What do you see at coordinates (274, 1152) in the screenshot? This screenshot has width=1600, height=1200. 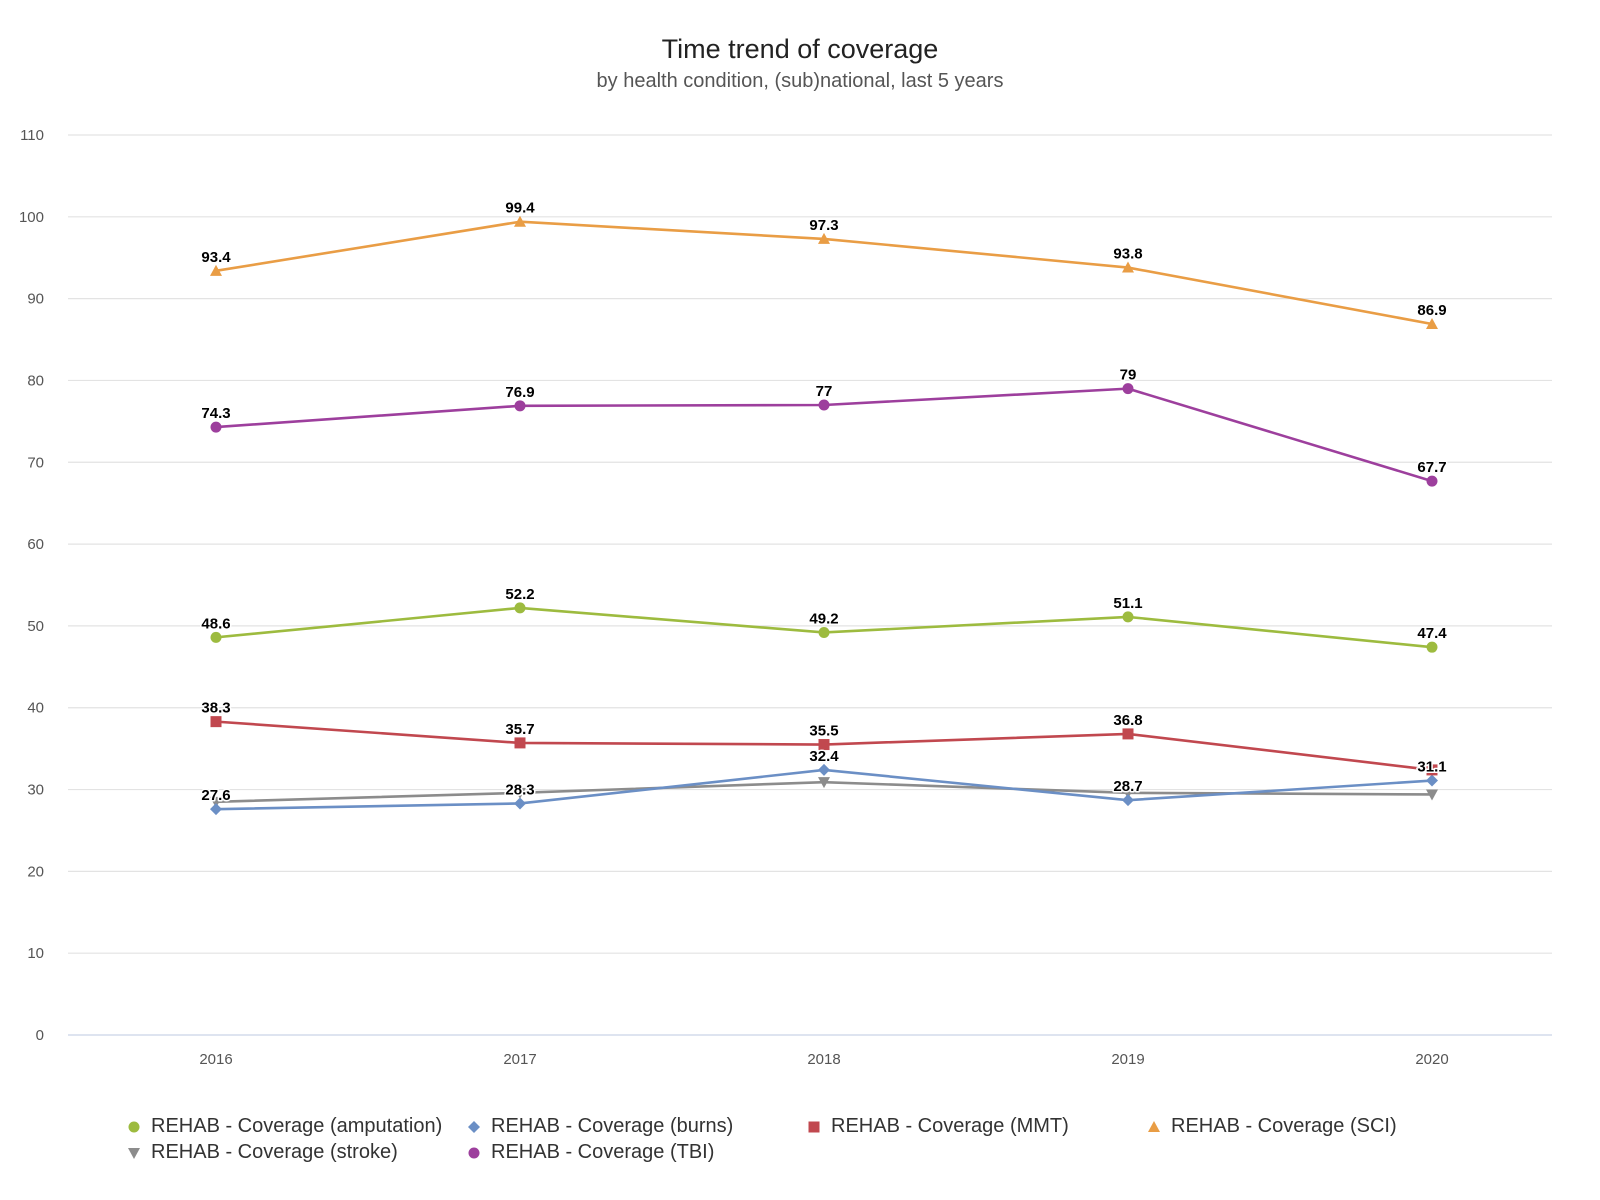 I see `legend-label: REHAB - Coverage (stroke)` at bounding box center [274, 1152].